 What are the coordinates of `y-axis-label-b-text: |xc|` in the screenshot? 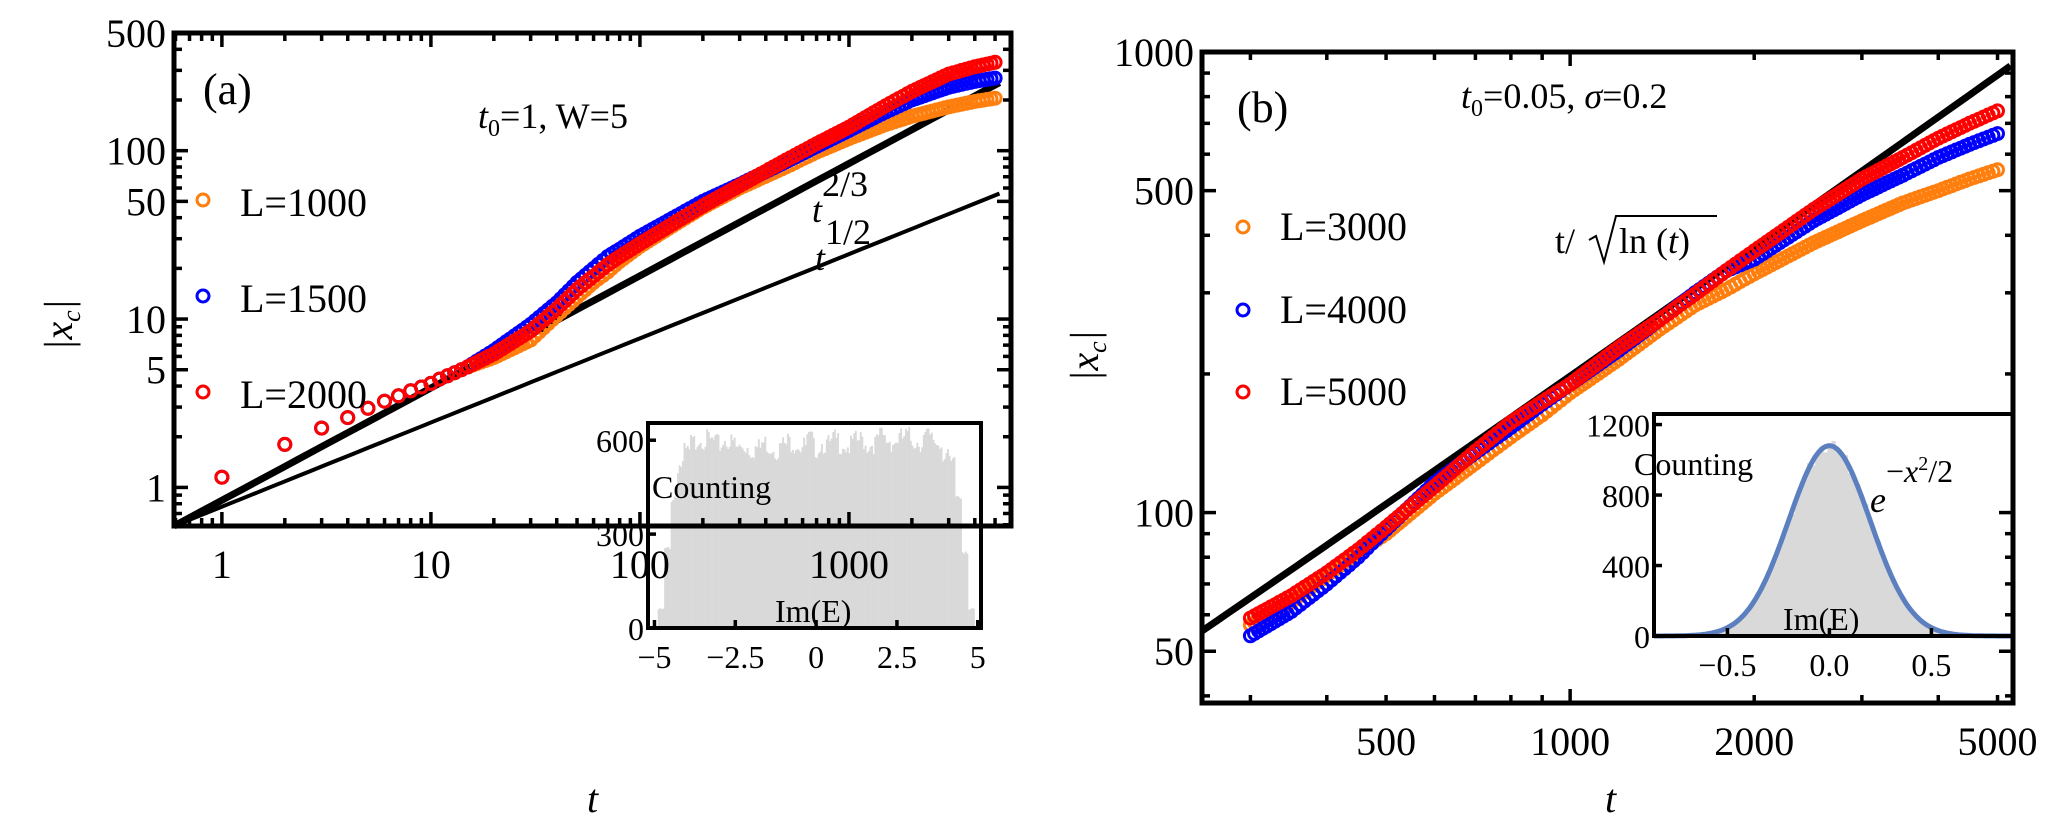 It's located at (1087, 355).